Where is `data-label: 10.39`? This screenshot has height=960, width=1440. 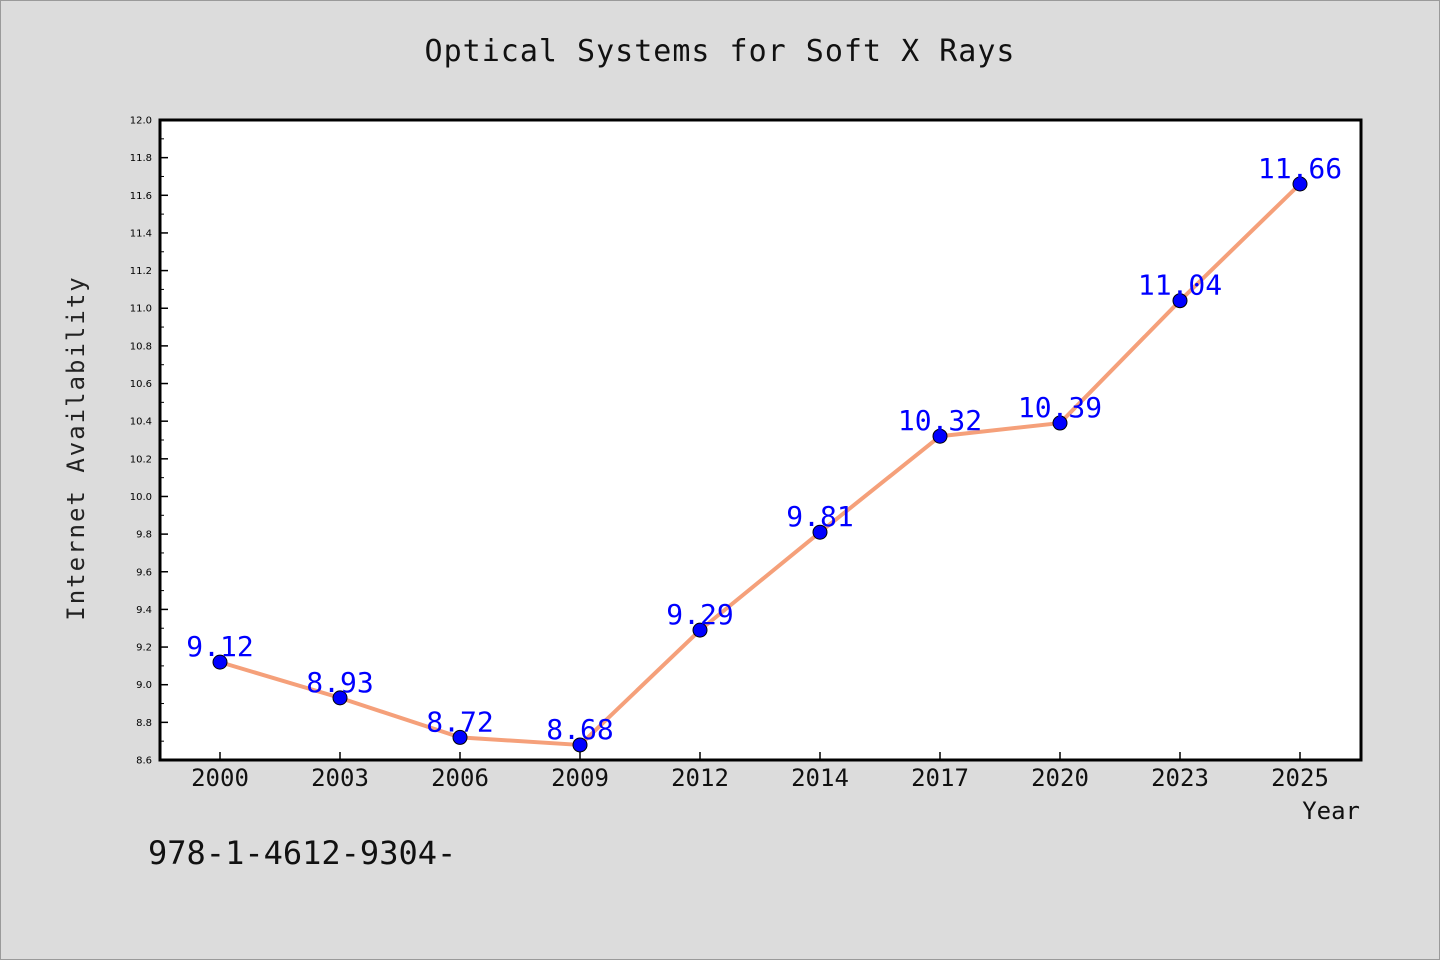
data-label: 10.39 is located at coordinates (1060, 407).